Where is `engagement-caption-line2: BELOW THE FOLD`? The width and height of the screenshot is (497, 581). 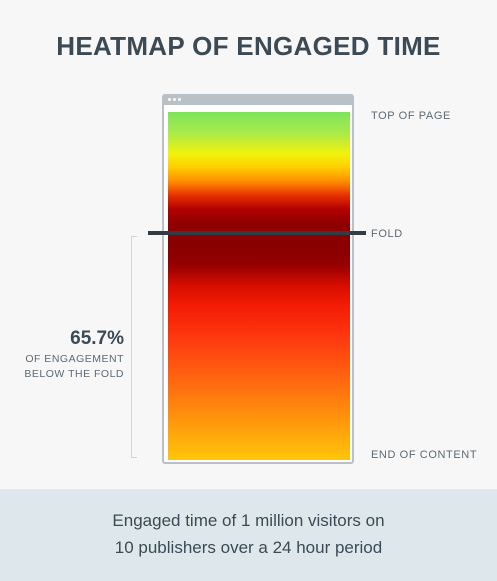 engagement-caption-line2: BELOW THE FOLD is located at coordinates (74, 374).